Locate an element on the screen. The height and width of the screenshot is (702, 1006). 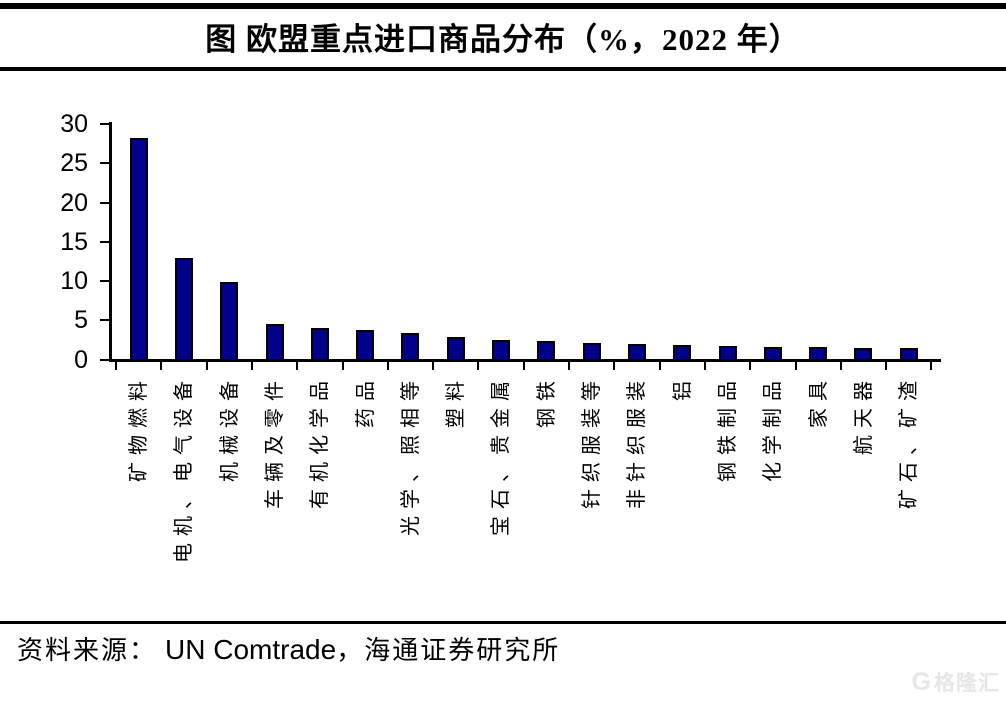
x-axis-label-cell: 针织服装等 is located at coordinates (591, 494).